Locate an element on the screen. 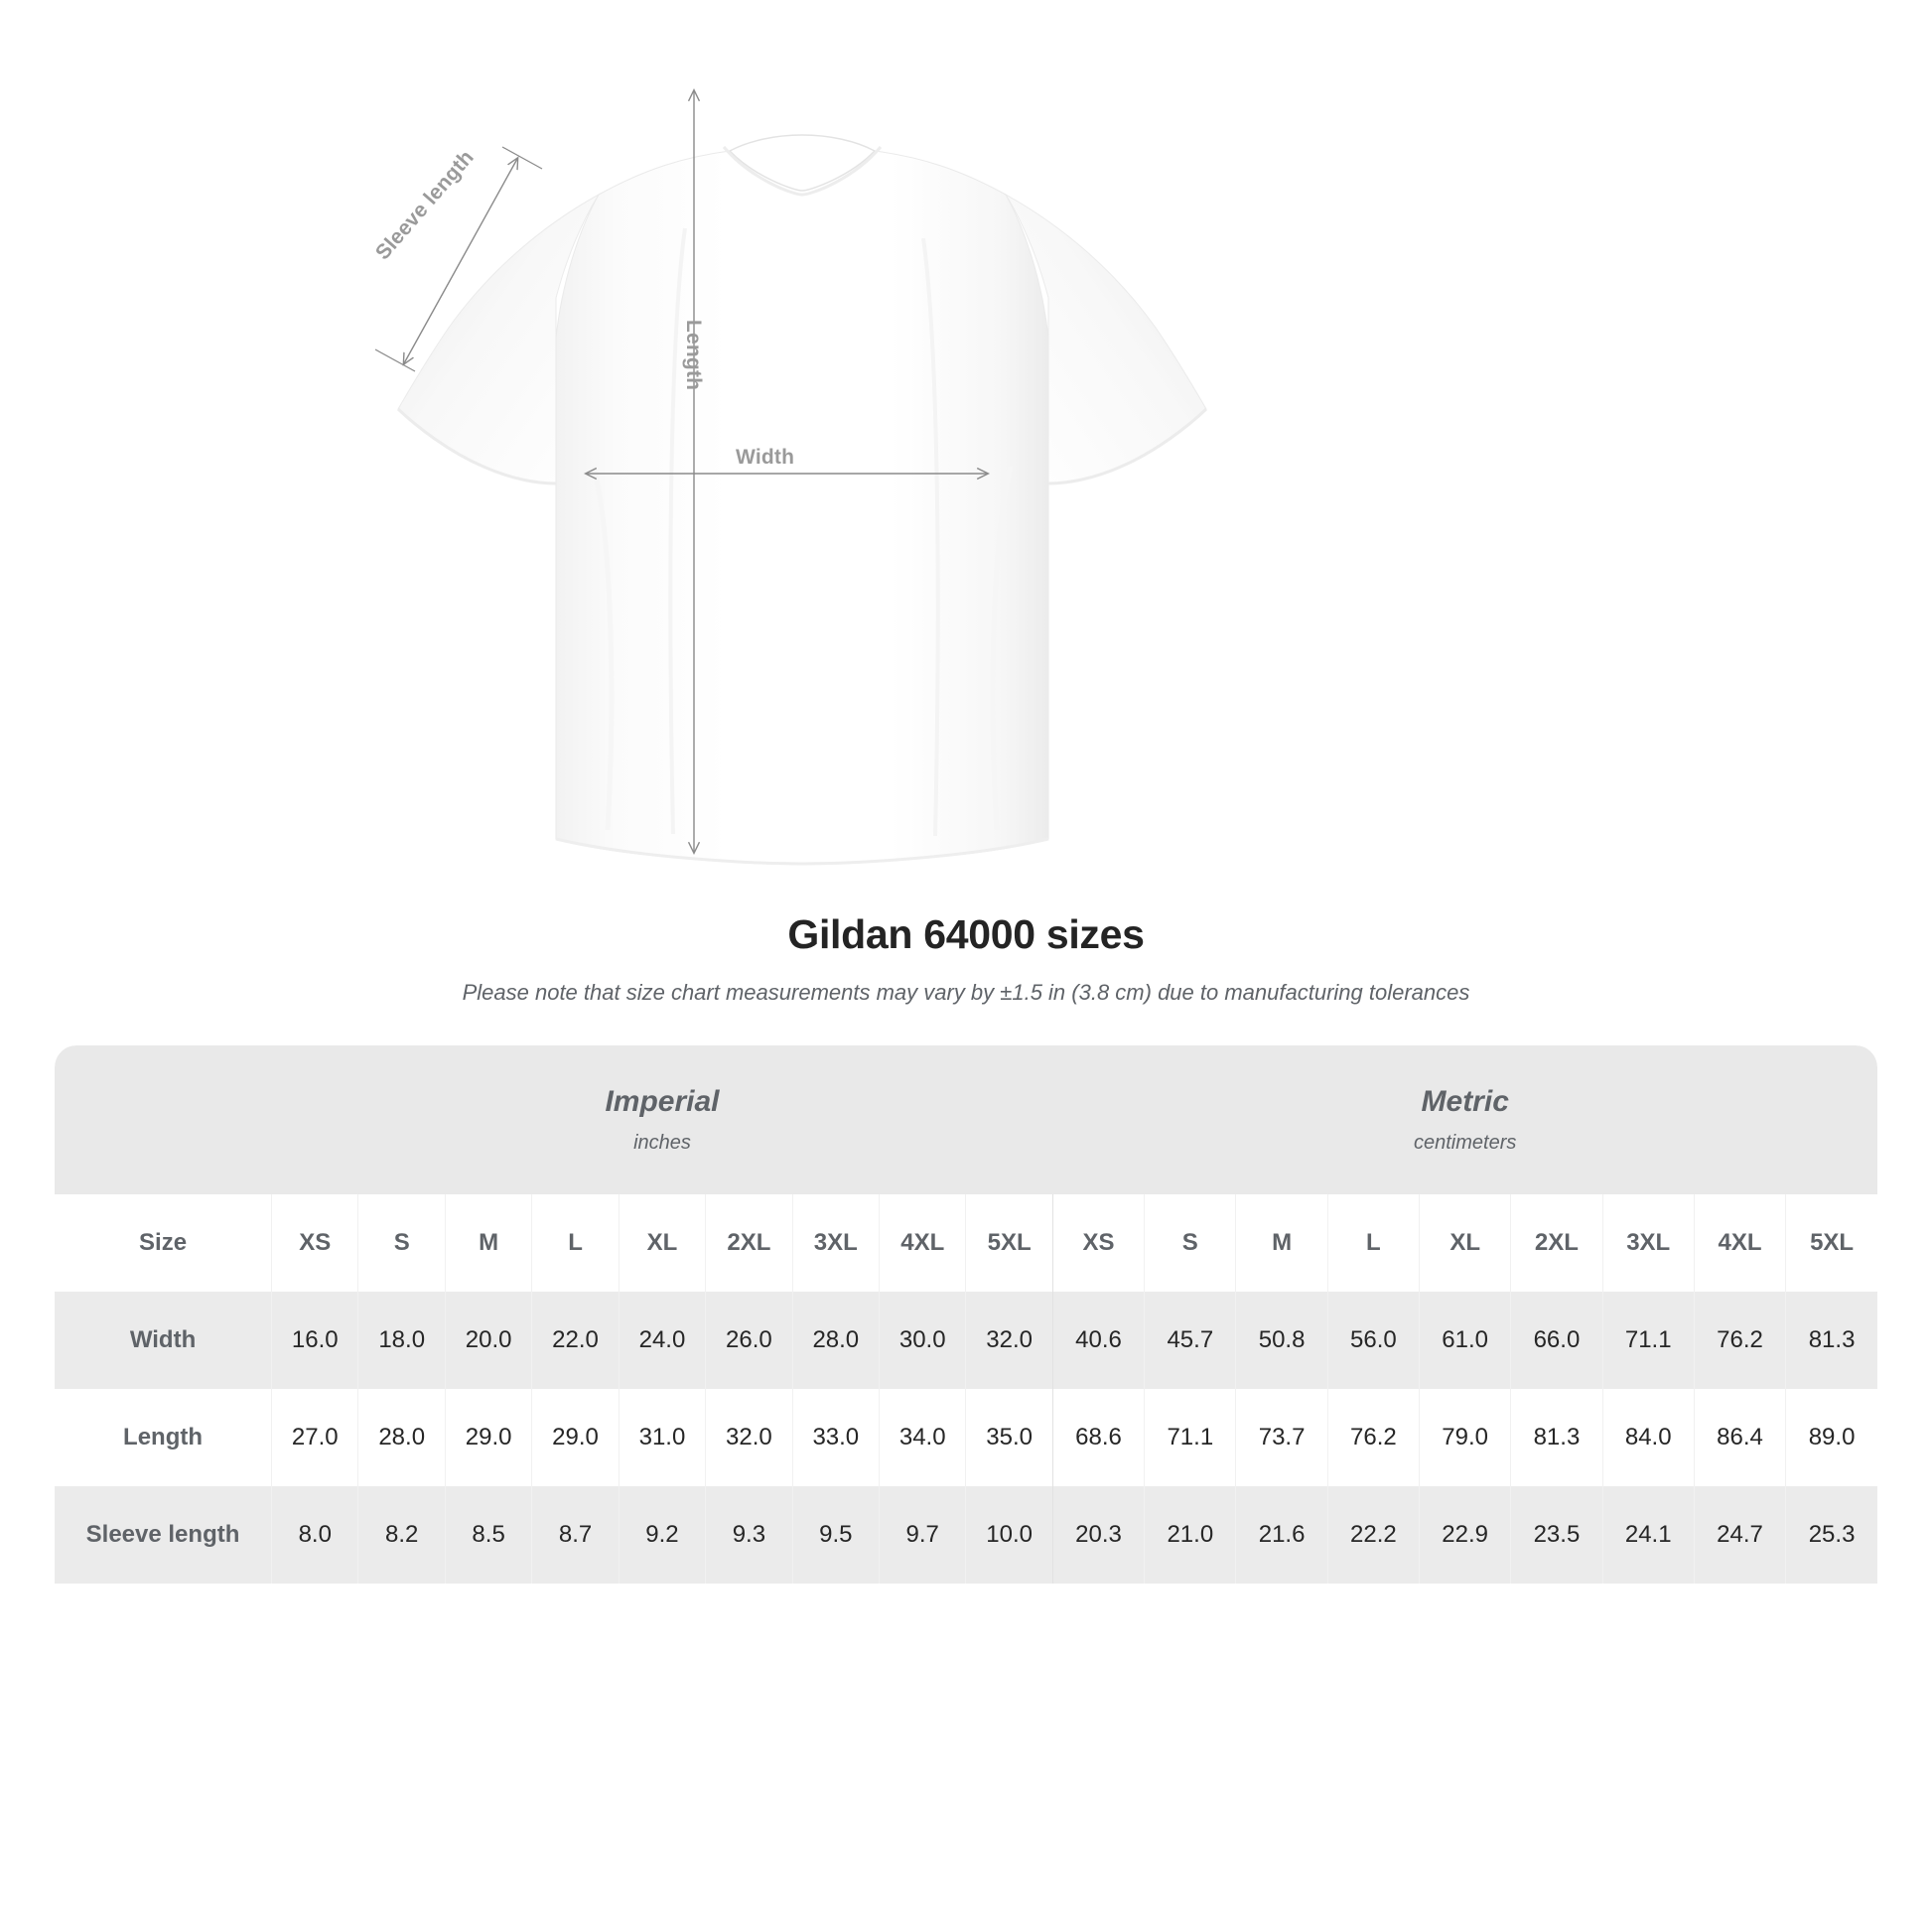 This screenshot has height=1932, width=1932. value-cell: 20.3 is located at coordinates (1098, 1535).